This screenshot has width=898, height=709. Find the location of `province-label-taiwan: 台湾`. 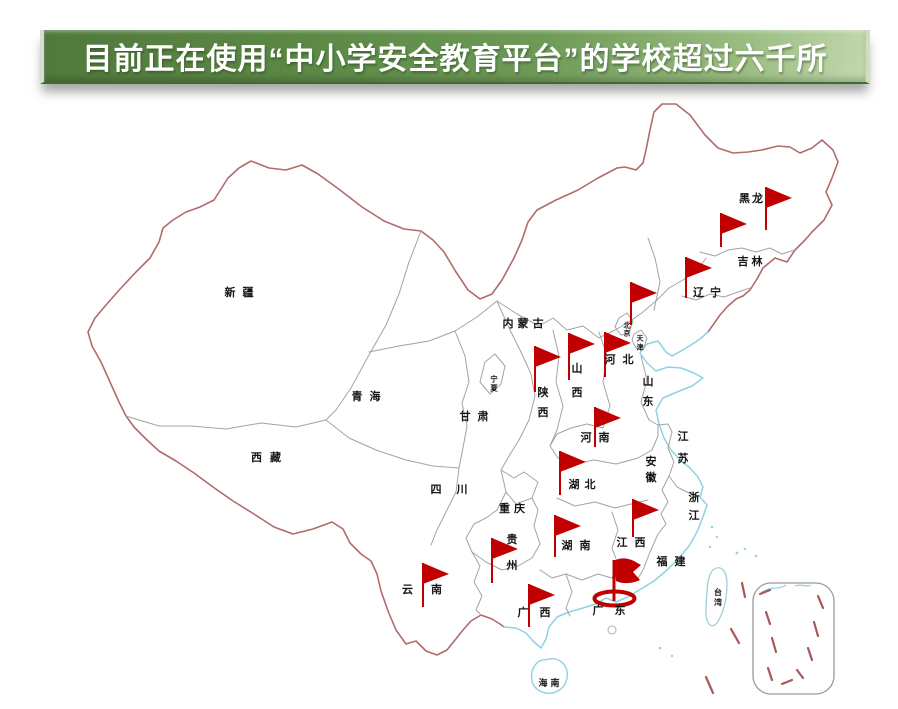

province-label-taiwan: 台湾 is located at coordinates (718, 597).